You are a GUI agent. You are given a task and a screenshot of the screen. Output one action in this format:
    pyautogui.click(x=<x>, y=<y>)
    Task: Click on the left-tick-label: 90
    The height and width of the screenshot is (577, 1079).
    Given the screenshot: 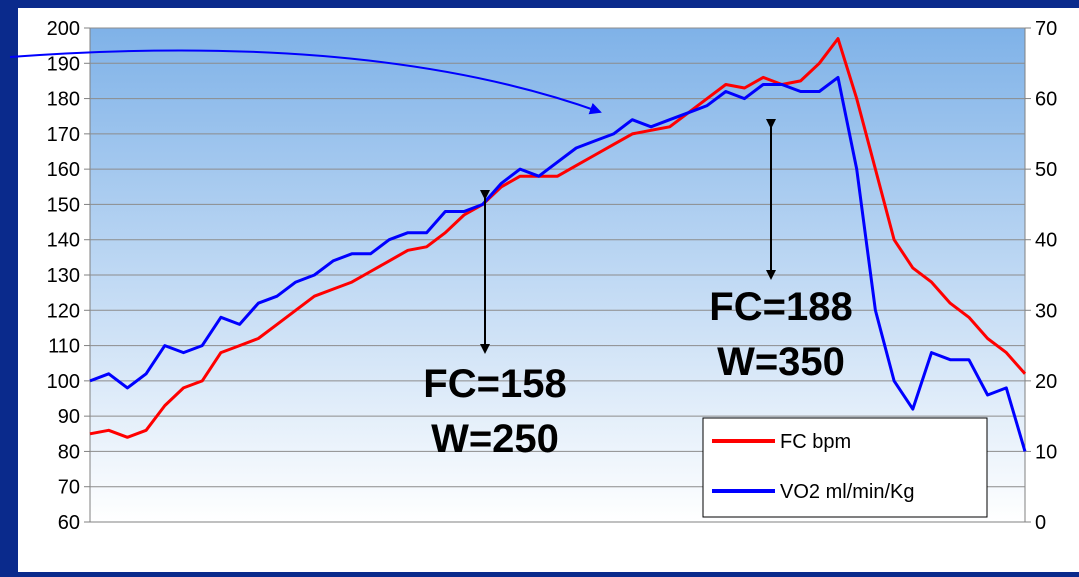 What is the action you would take?
    pyautogui.click(x=69, y=417)
    